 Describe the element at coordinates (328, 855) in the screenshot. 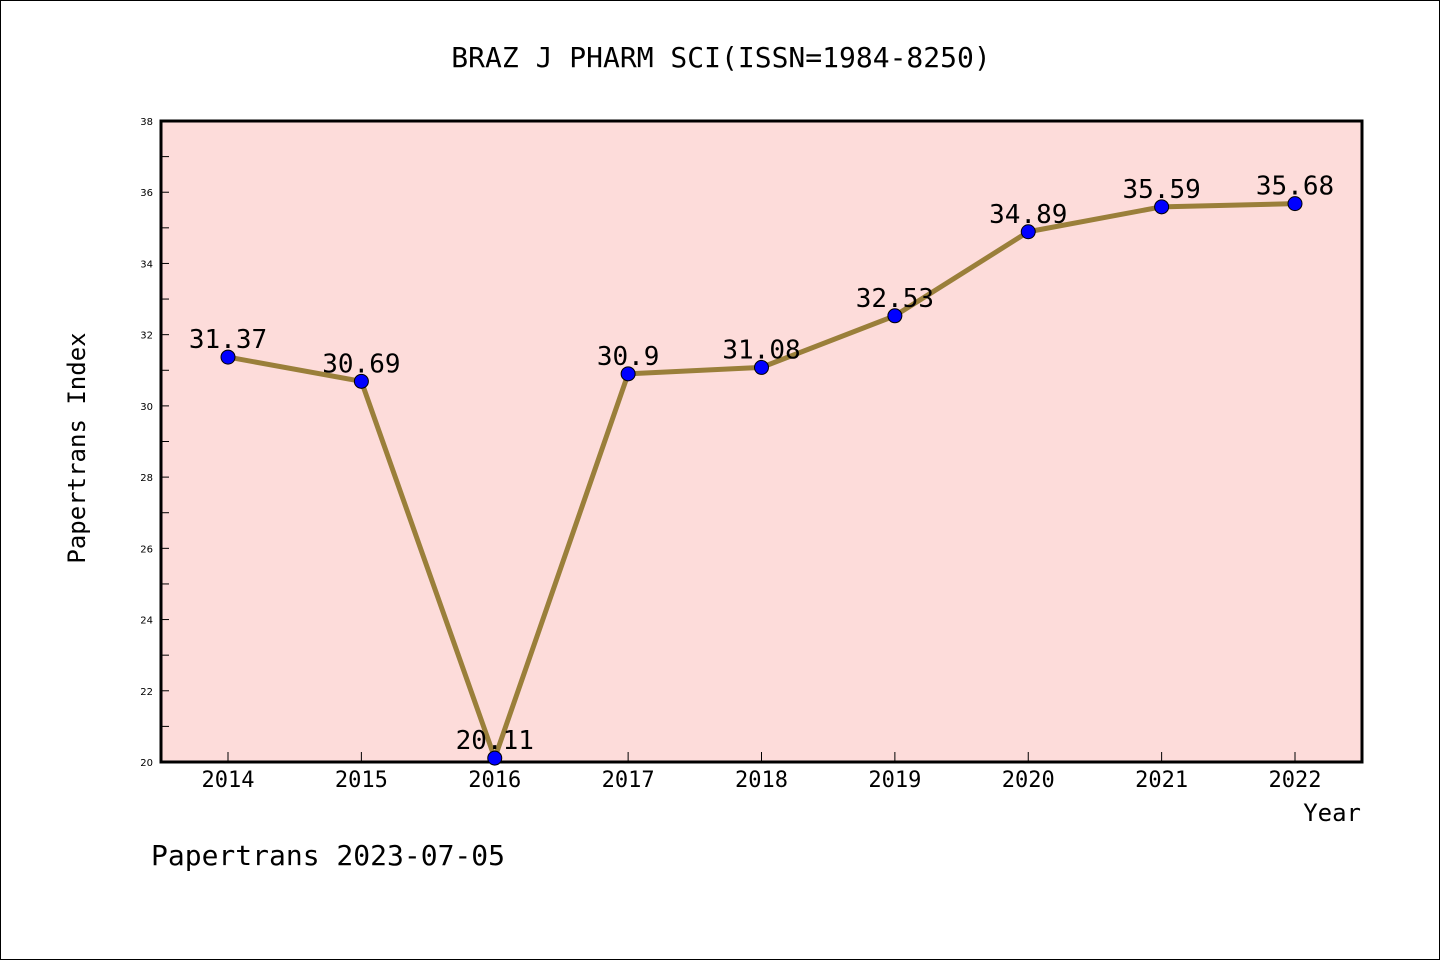

I see `footer-caption: Papertrans 2023-07-05` at that location.